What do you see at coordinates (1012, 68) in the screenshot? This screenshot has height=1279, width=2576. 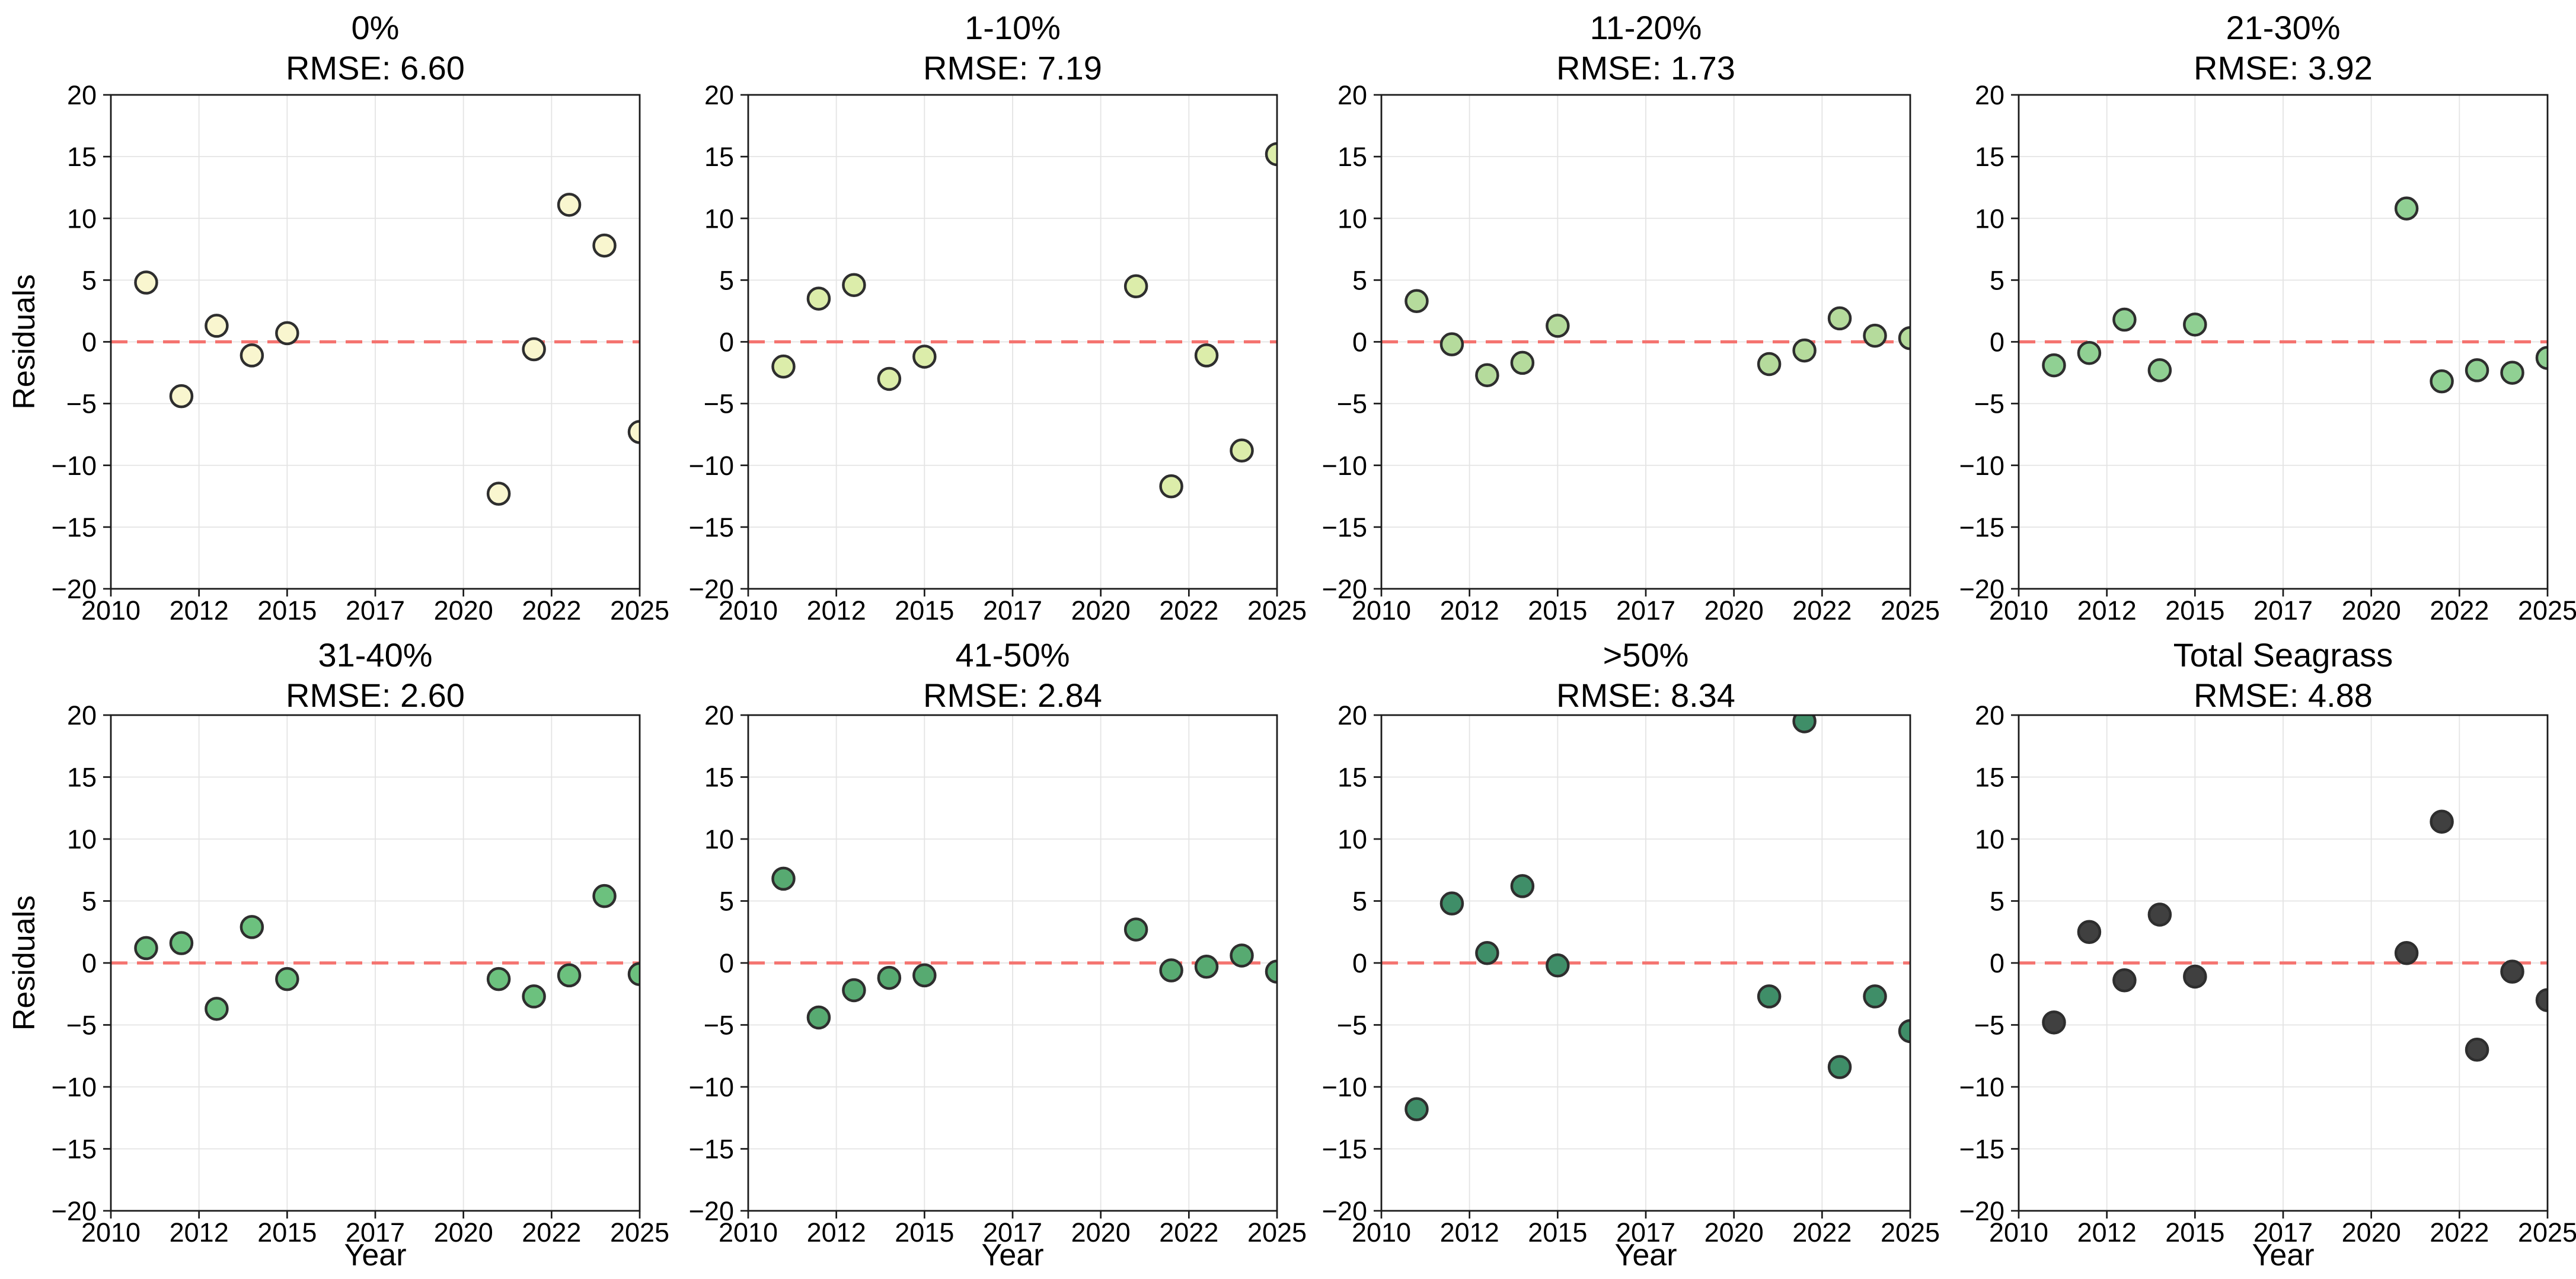 I see `panel-rmse: RMSE: 7.19` at bounding box center [1012, 68].